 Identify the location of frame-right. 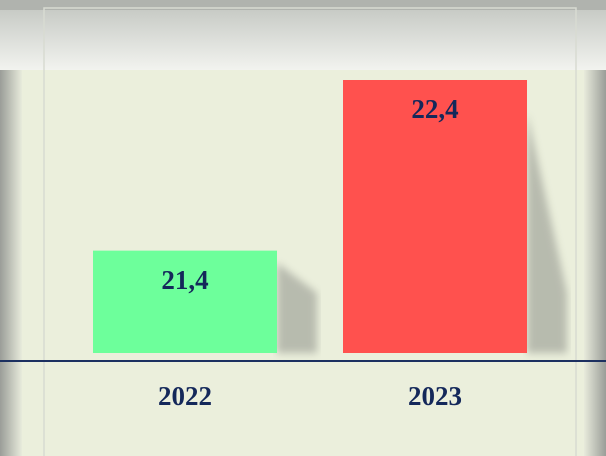
(595, 263).